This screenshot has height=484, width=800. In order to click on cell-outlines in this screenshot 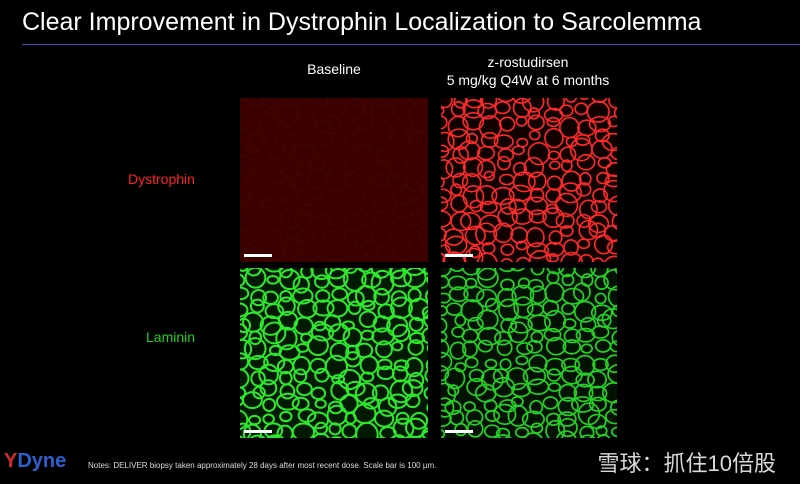, I will do `click(542, 353)`.